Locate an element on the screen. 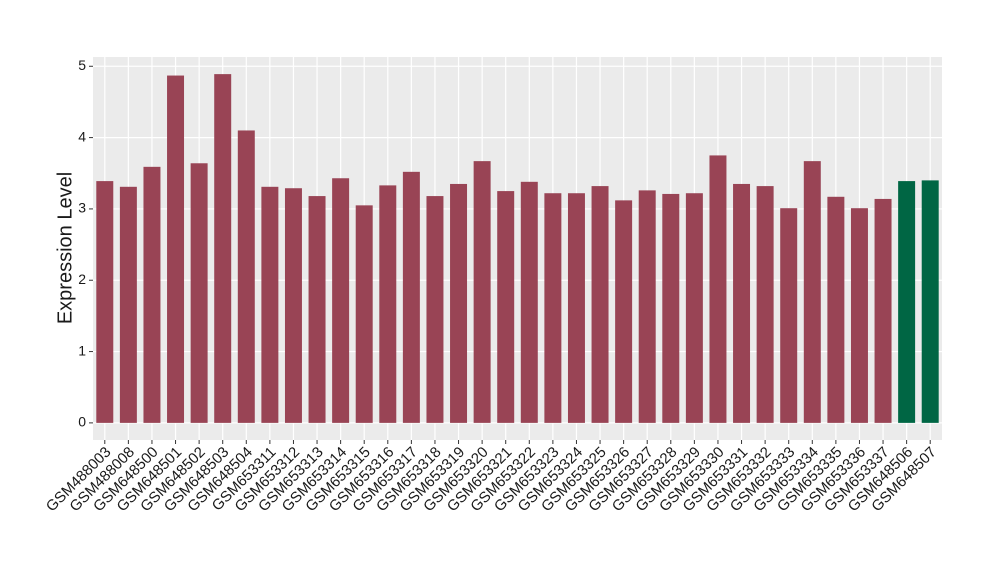 This screenshot has width=1000, height=580. y-tick-label: 3 is located at coordinates (82, 208).